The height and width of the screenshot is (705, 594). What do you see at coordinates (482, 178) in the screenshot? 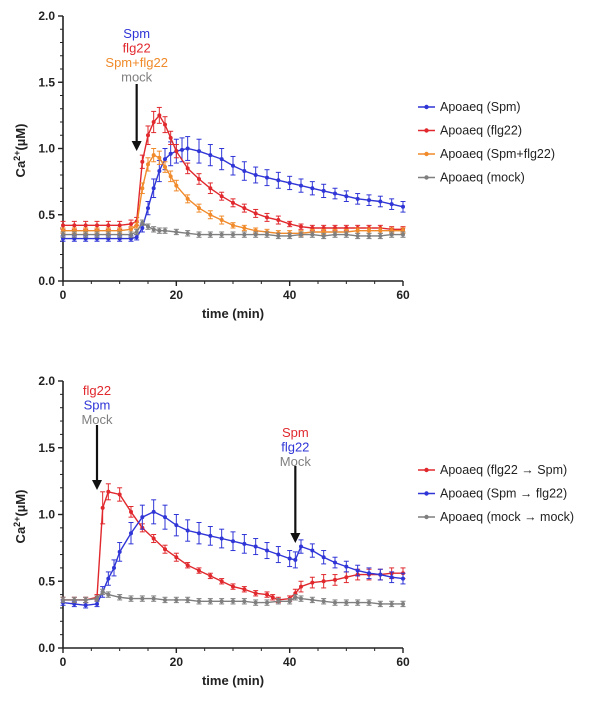
I see `legend-label: Apoaeq (mock)` at bounding box center [482, 178].